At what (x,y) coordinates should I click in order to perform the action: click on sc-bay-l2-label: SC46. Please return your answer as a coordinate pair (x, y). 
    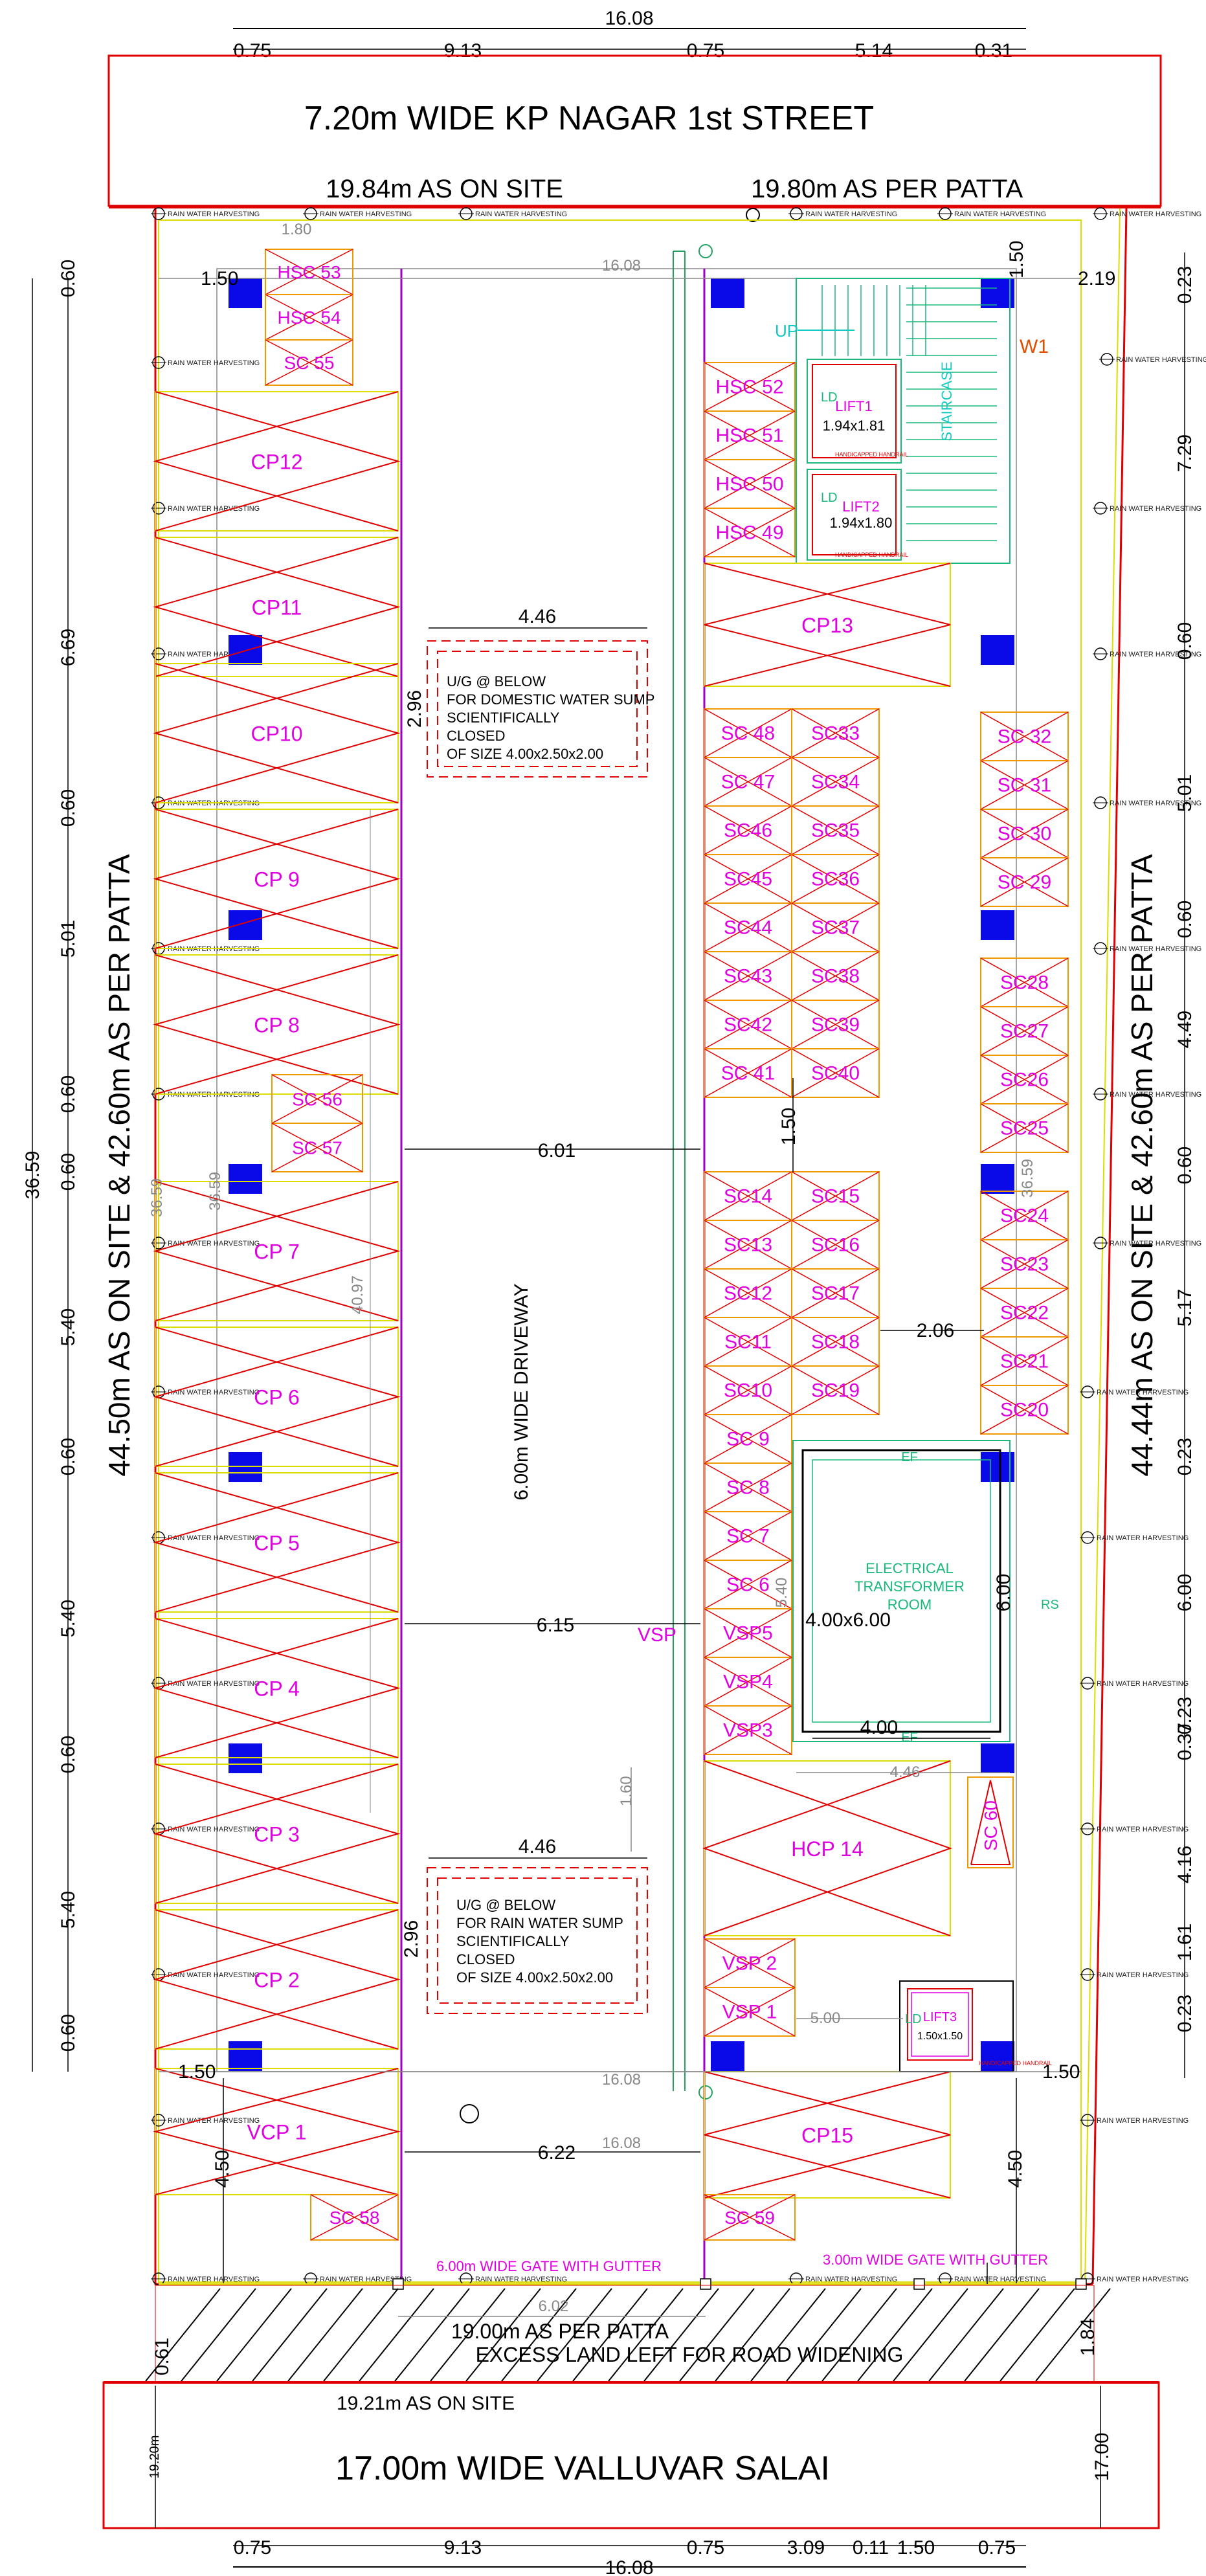
    Looking at the image, I should click on (748, 831).